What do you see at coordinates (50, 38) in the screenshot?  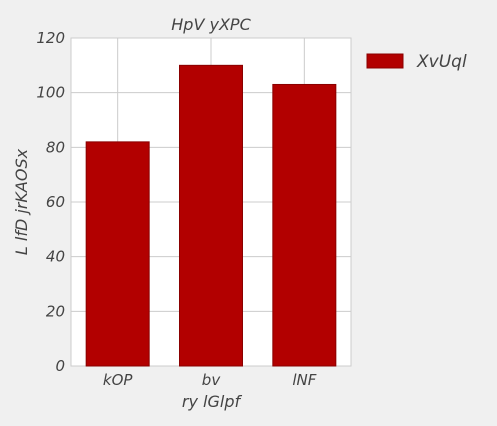 I see `y-tick-label: 120` at bounding box center [50, 38].